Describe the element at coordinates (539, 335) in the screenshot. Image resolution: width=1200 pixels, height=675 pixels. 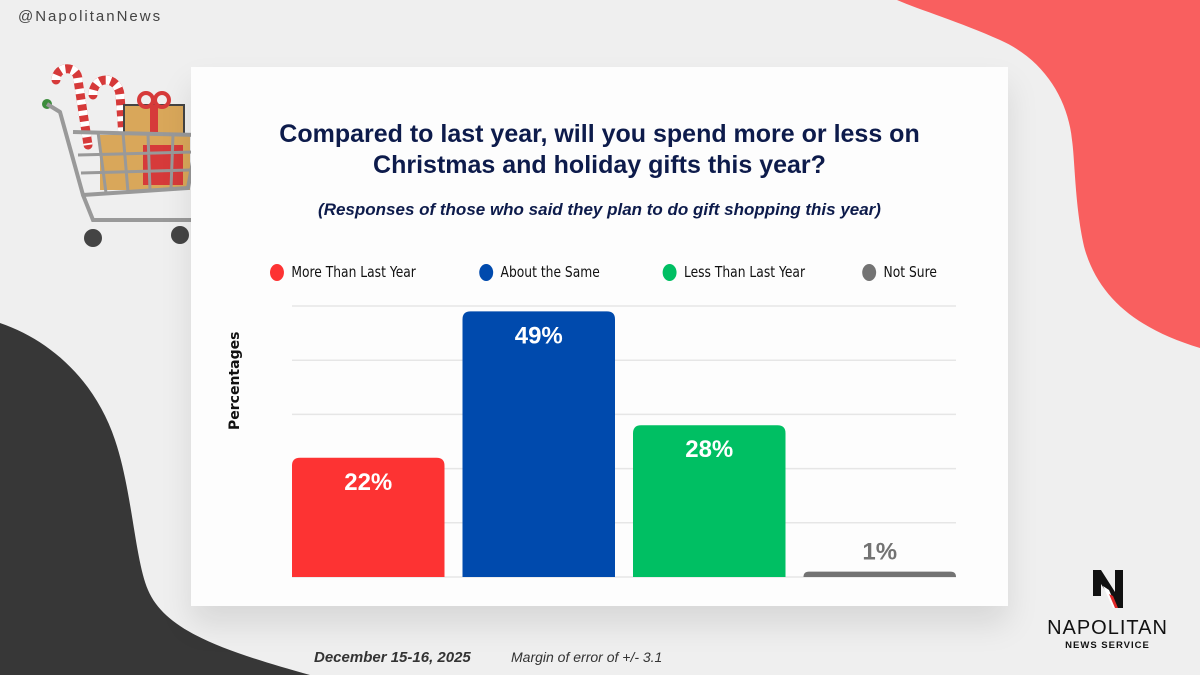
I see `data-label: 49%` at that location.